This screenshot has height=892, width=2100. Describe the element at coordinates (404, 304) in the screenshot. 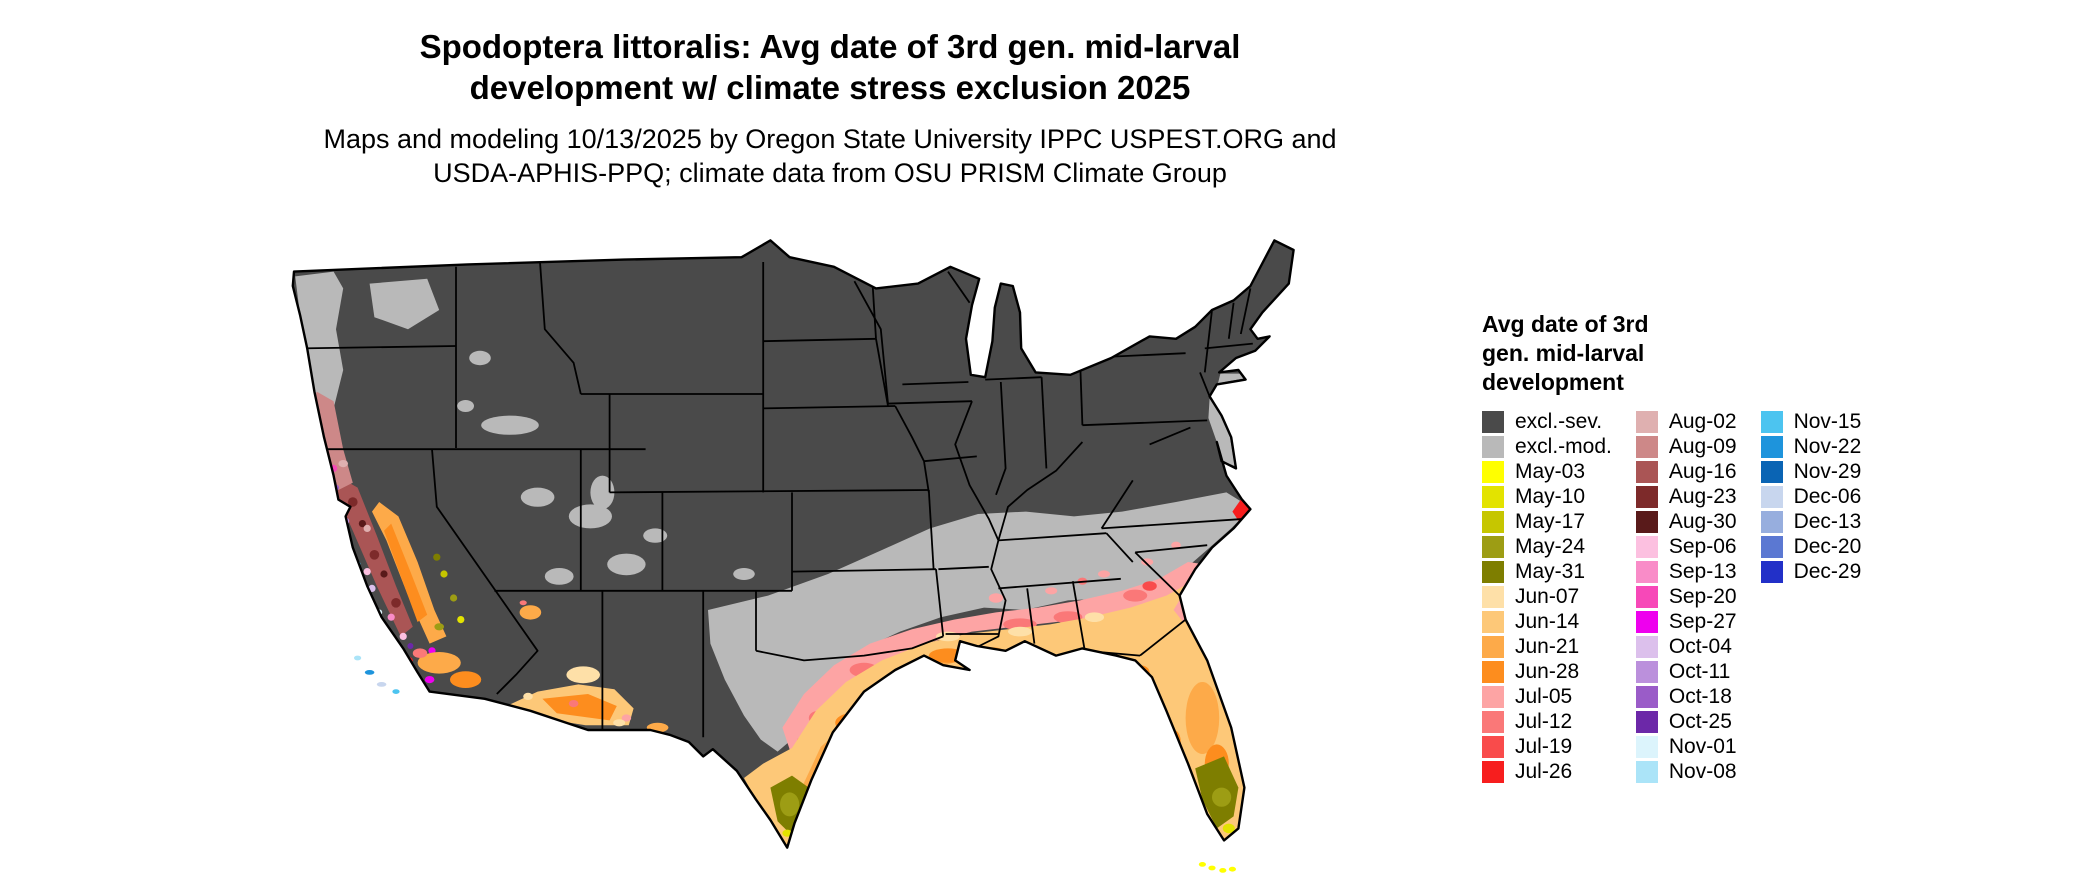

I see `map-region-columbia-basin-gray` at that location.